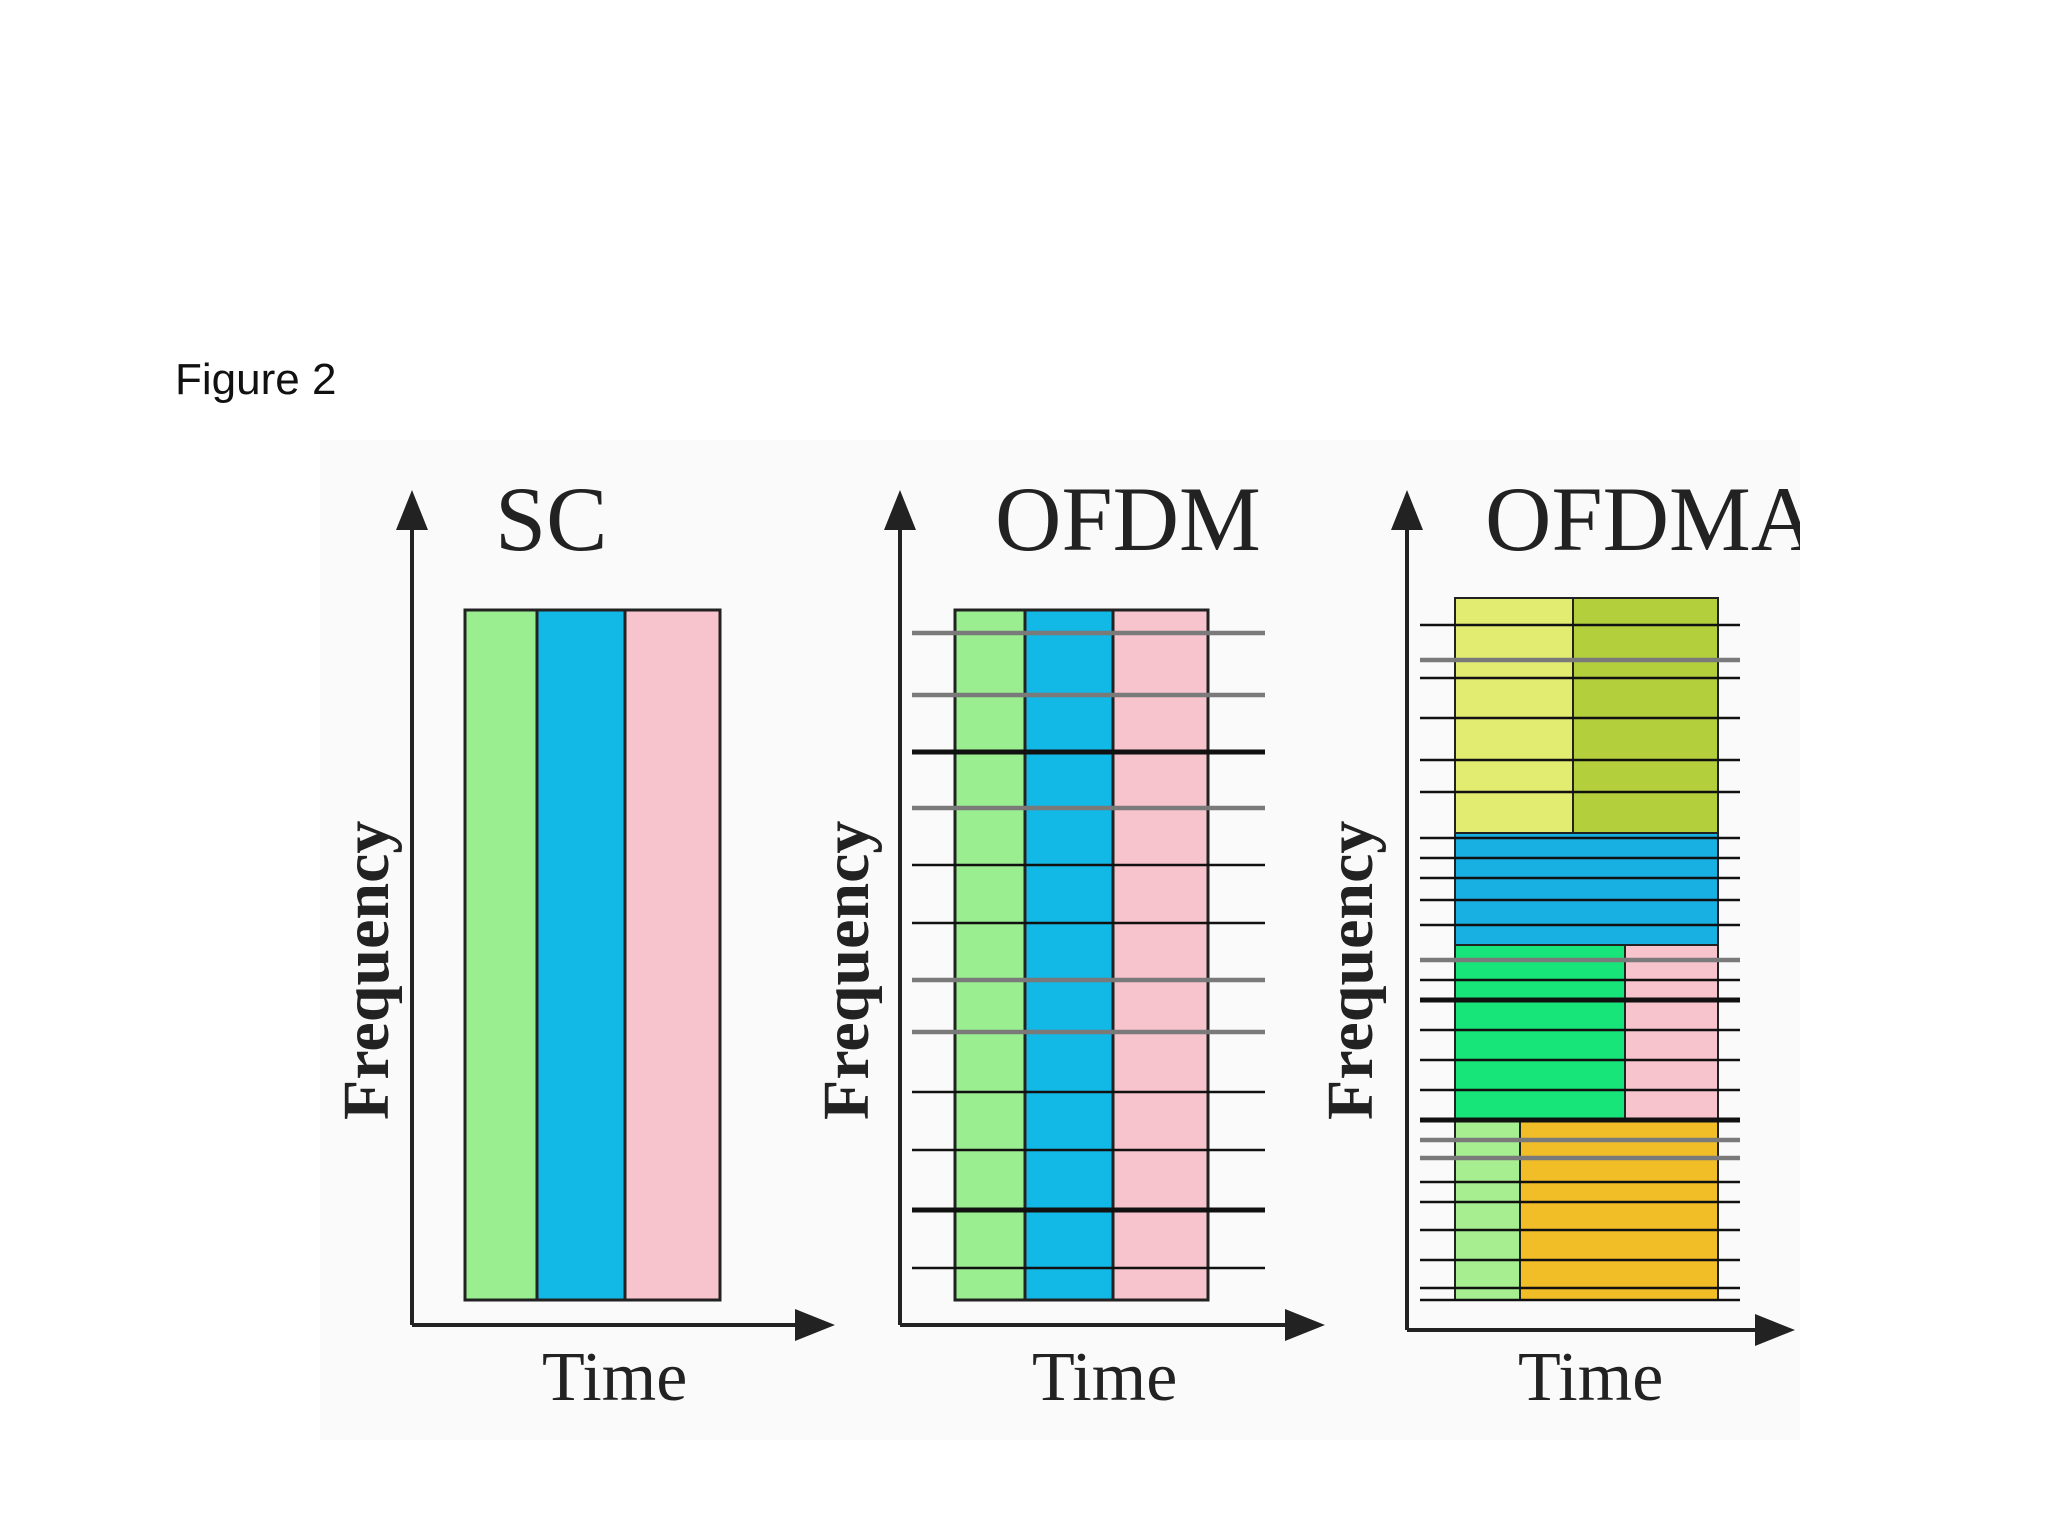  Describe the element at coordinates (1104, 1377) in the screenshot. I see `ofdm-x-label: Time` at that location.